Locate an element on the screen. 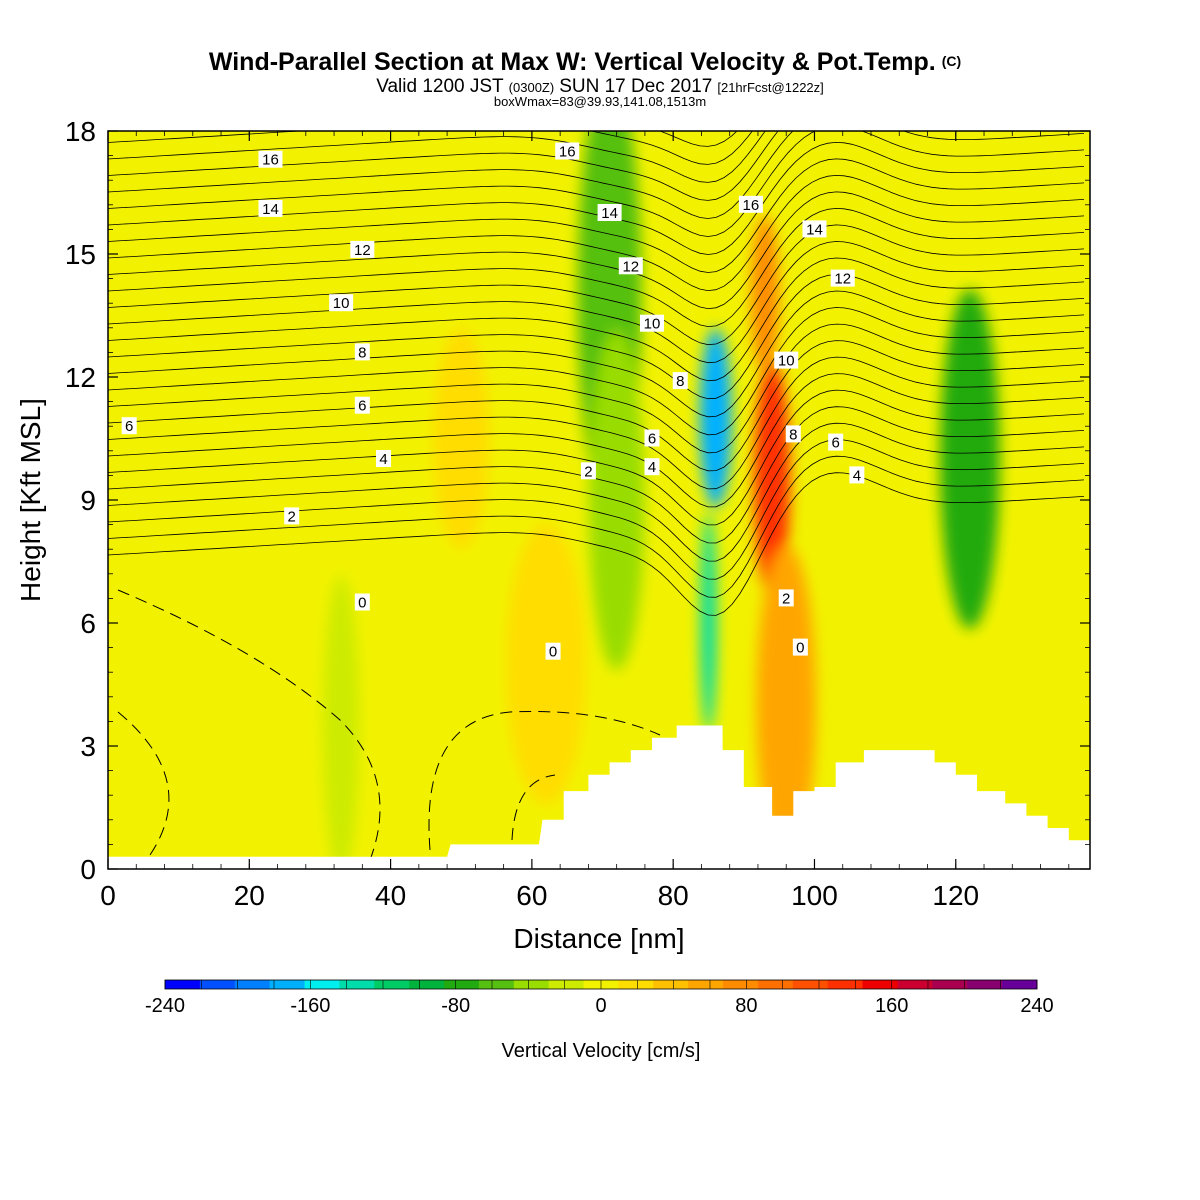 The image size is (1200, 1200). subtitle-forecast: [21hrFcst@1222z] is located at coordinates (770, 87).